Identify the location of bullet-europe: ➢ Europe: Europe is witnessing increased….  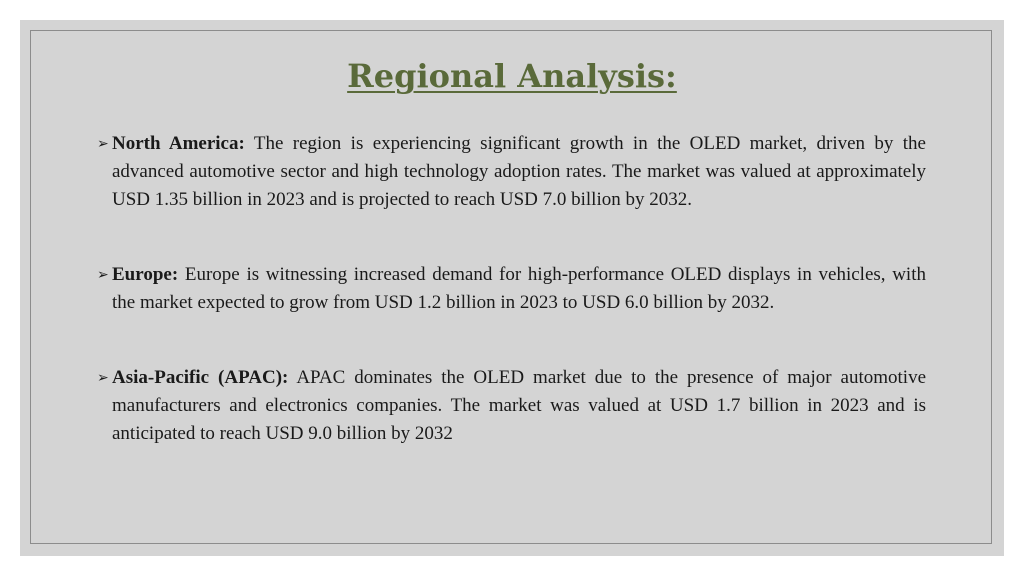
(511, 289).